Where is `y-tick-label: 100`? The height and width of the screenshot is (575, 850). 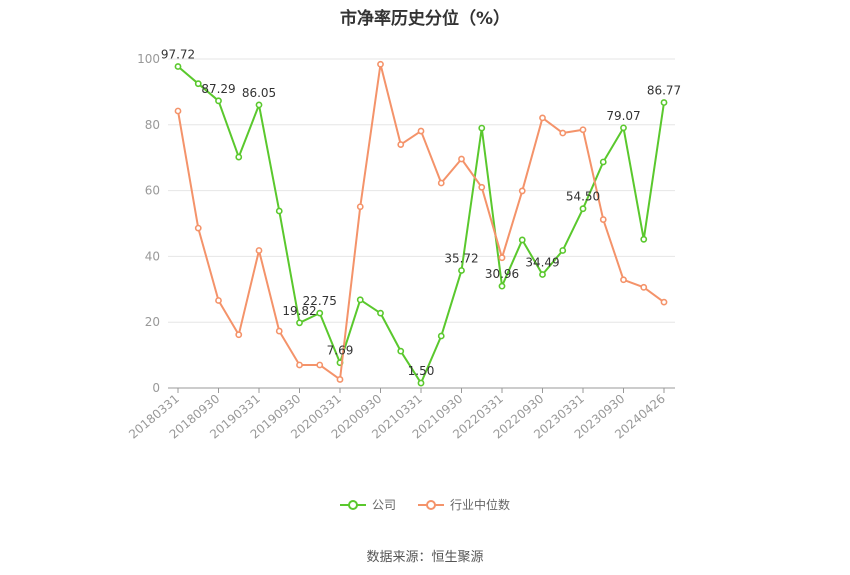 y-tick-label: 100 is located at coordinates (148, 59).